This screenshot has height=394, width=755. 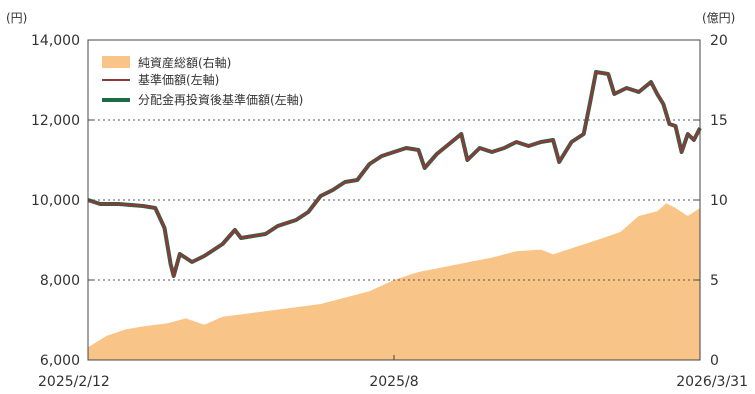 I want to click on legend-label-reinvested-nav: 分配金再投資後基準価額(左軸), so click(x=220, y=99).